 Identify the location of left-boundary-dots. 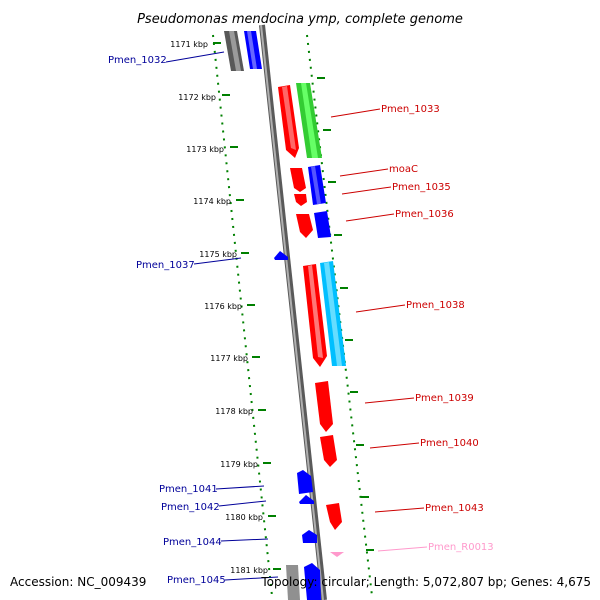
(242, 315).